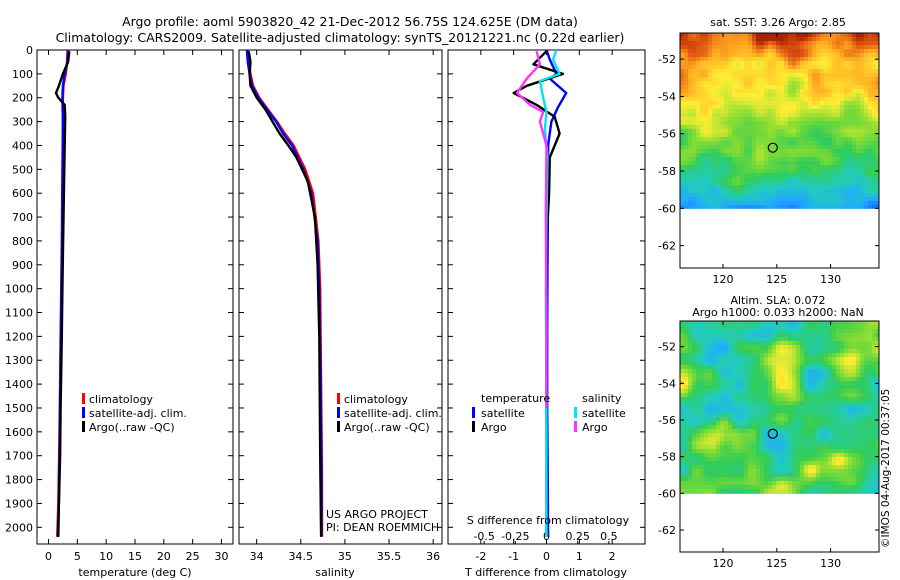 The height and width of the screenshot is (580, 900). I want to click on map-x-tick-label: 120, so click(723, 563).